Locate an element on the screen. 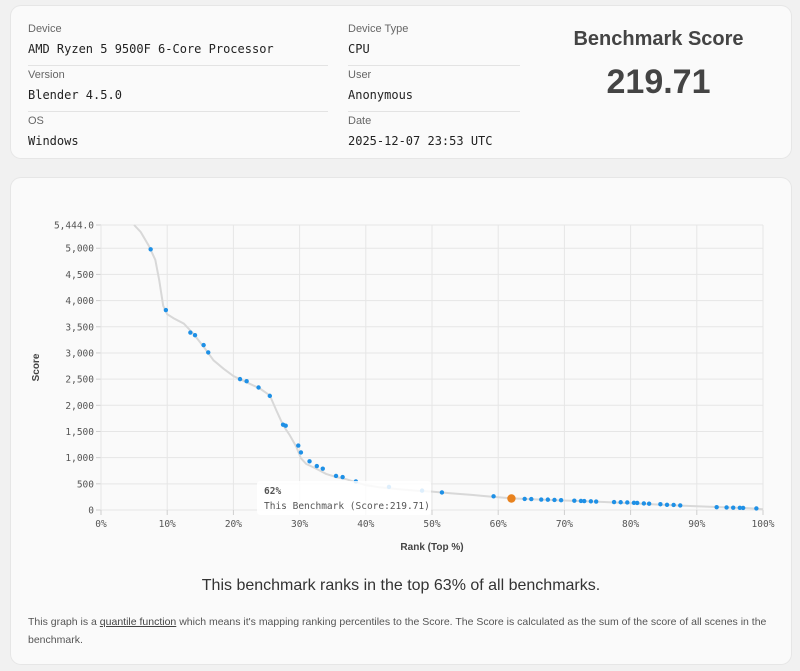 Image resolution: width=800 pixels, height=671 pixels. y-tick-label: 3,500 is located at coordinates (79, 327).